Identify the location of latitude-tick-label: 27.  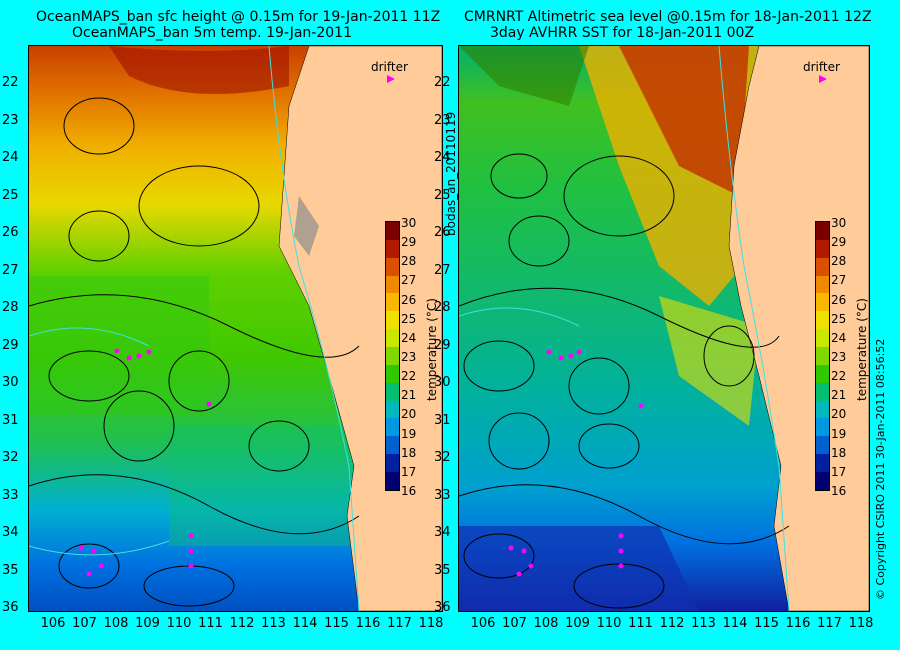
(442, 270).